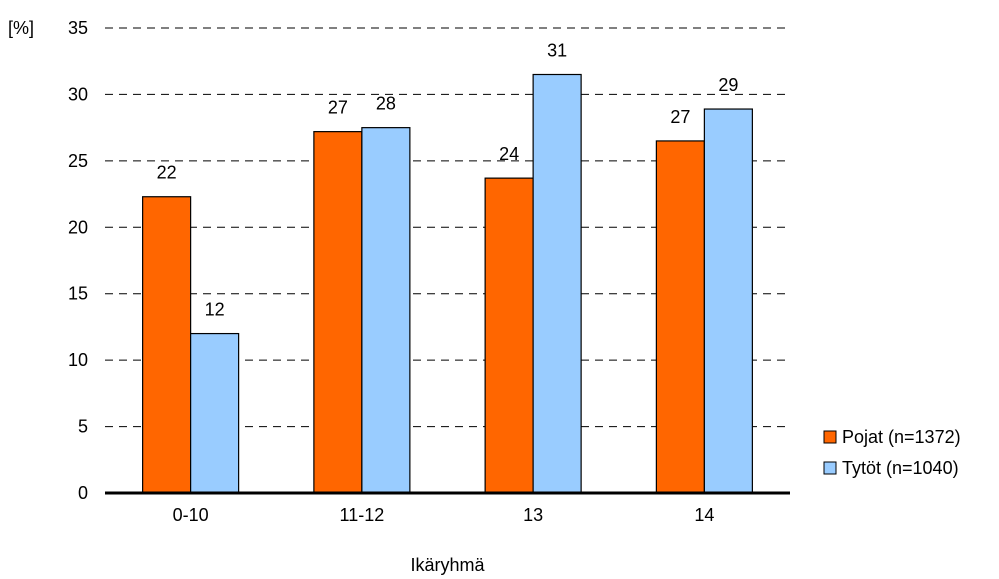  Describe the element at coordinates (167, 173) in the screenshot. I see `data-label: 22` at that location.